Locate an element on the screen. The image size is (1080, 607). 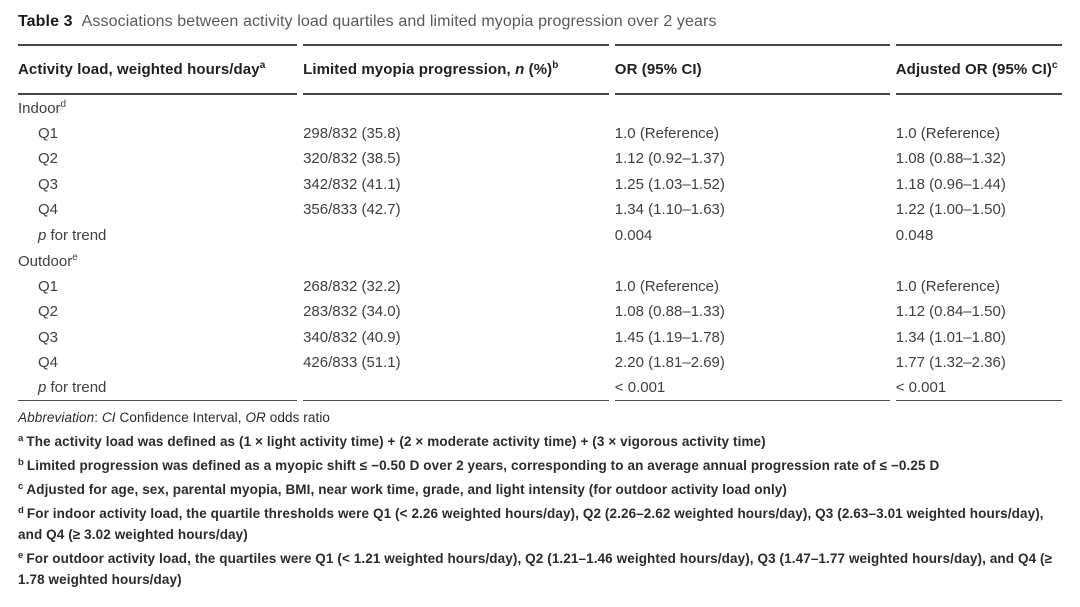
footnote-marker-c: c is located at coordinates (1054, 65).